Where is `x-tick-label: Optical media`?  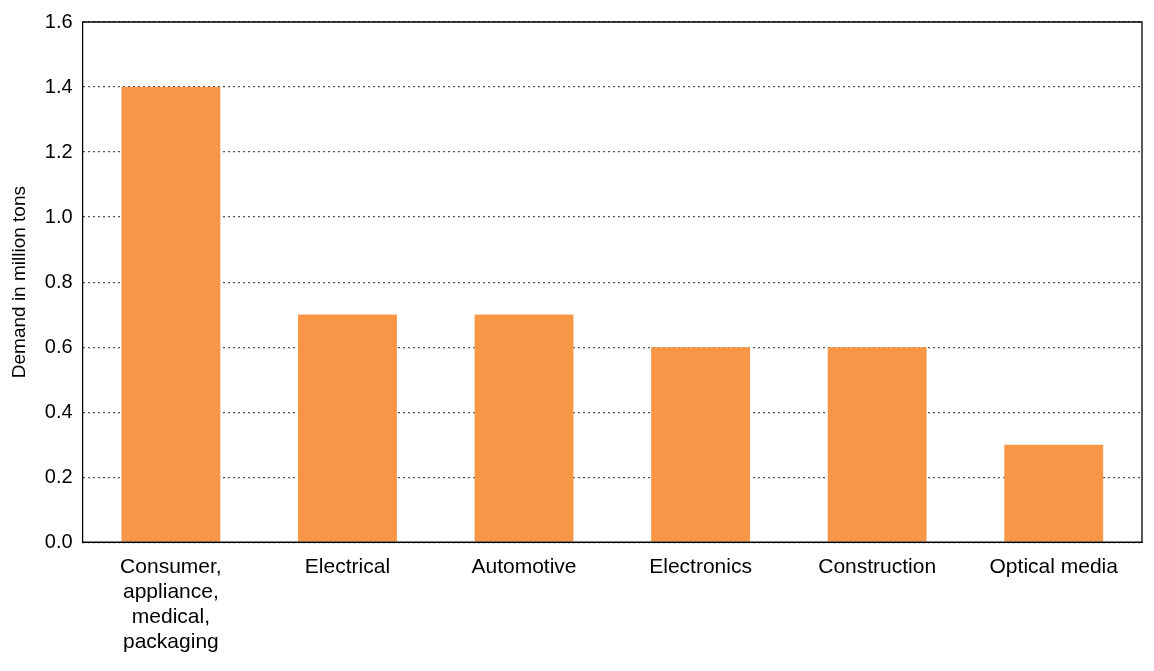
x-tick-label: Optical media is located at coordinates (1054, 565).